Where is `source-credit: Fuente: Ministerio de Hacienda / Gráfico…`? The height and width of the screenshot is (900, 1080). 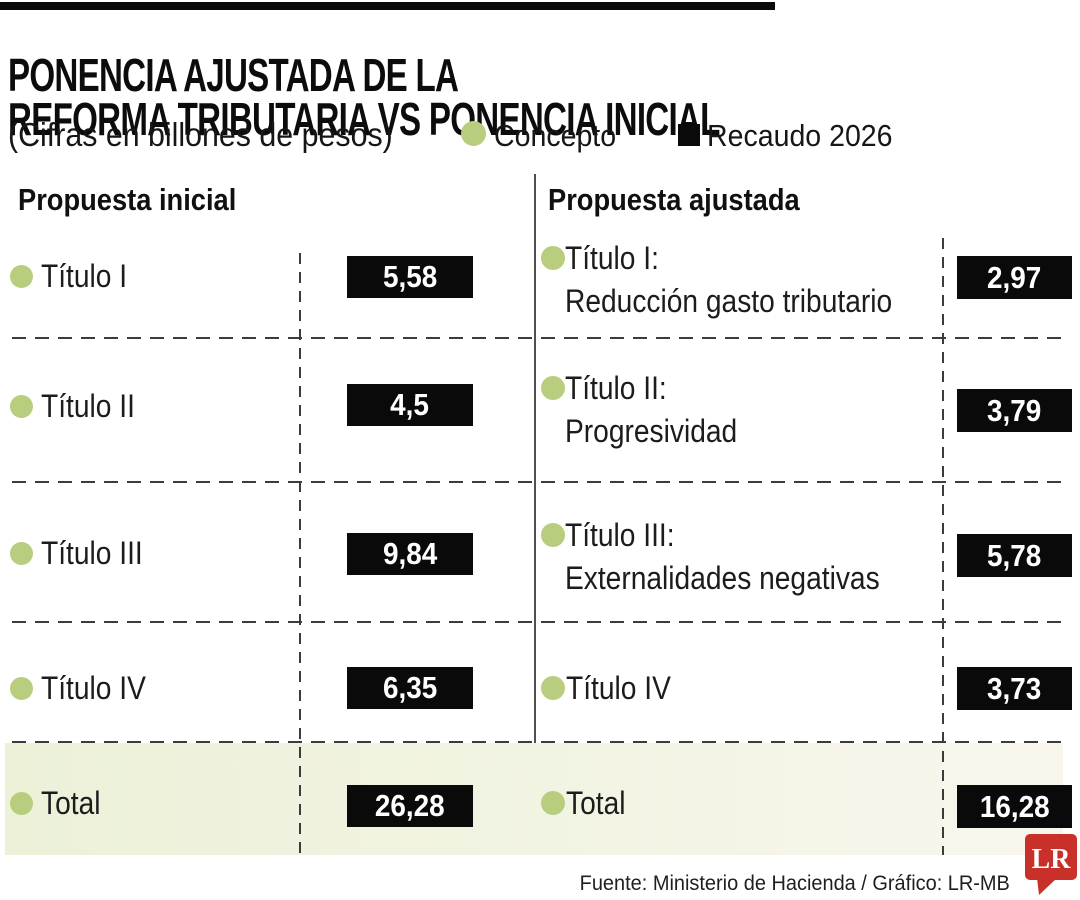 source-credit: Fuente: Ministerio de Hacienda / Gráfico… is located at coordinates (794, 883).